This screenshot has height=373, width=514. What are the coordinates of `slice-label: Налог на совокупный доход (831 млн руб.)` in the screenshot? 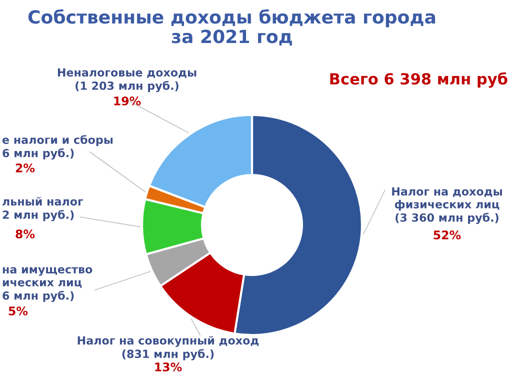 It's located at (168, 348).